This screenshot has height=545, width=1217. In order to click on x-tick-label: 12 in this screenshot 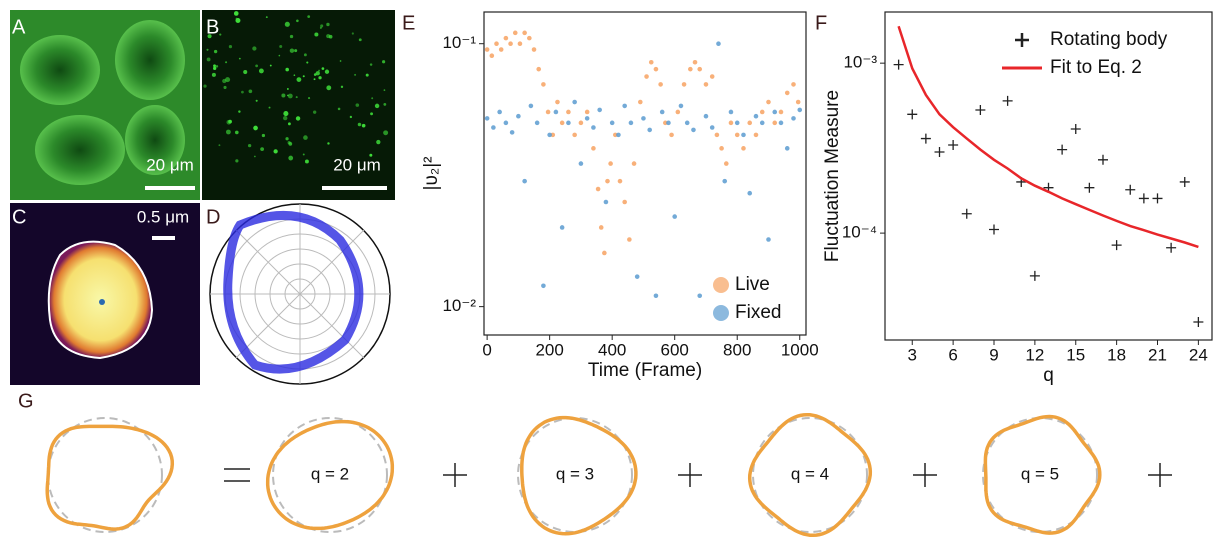, I will do `click(1034, 354)`.